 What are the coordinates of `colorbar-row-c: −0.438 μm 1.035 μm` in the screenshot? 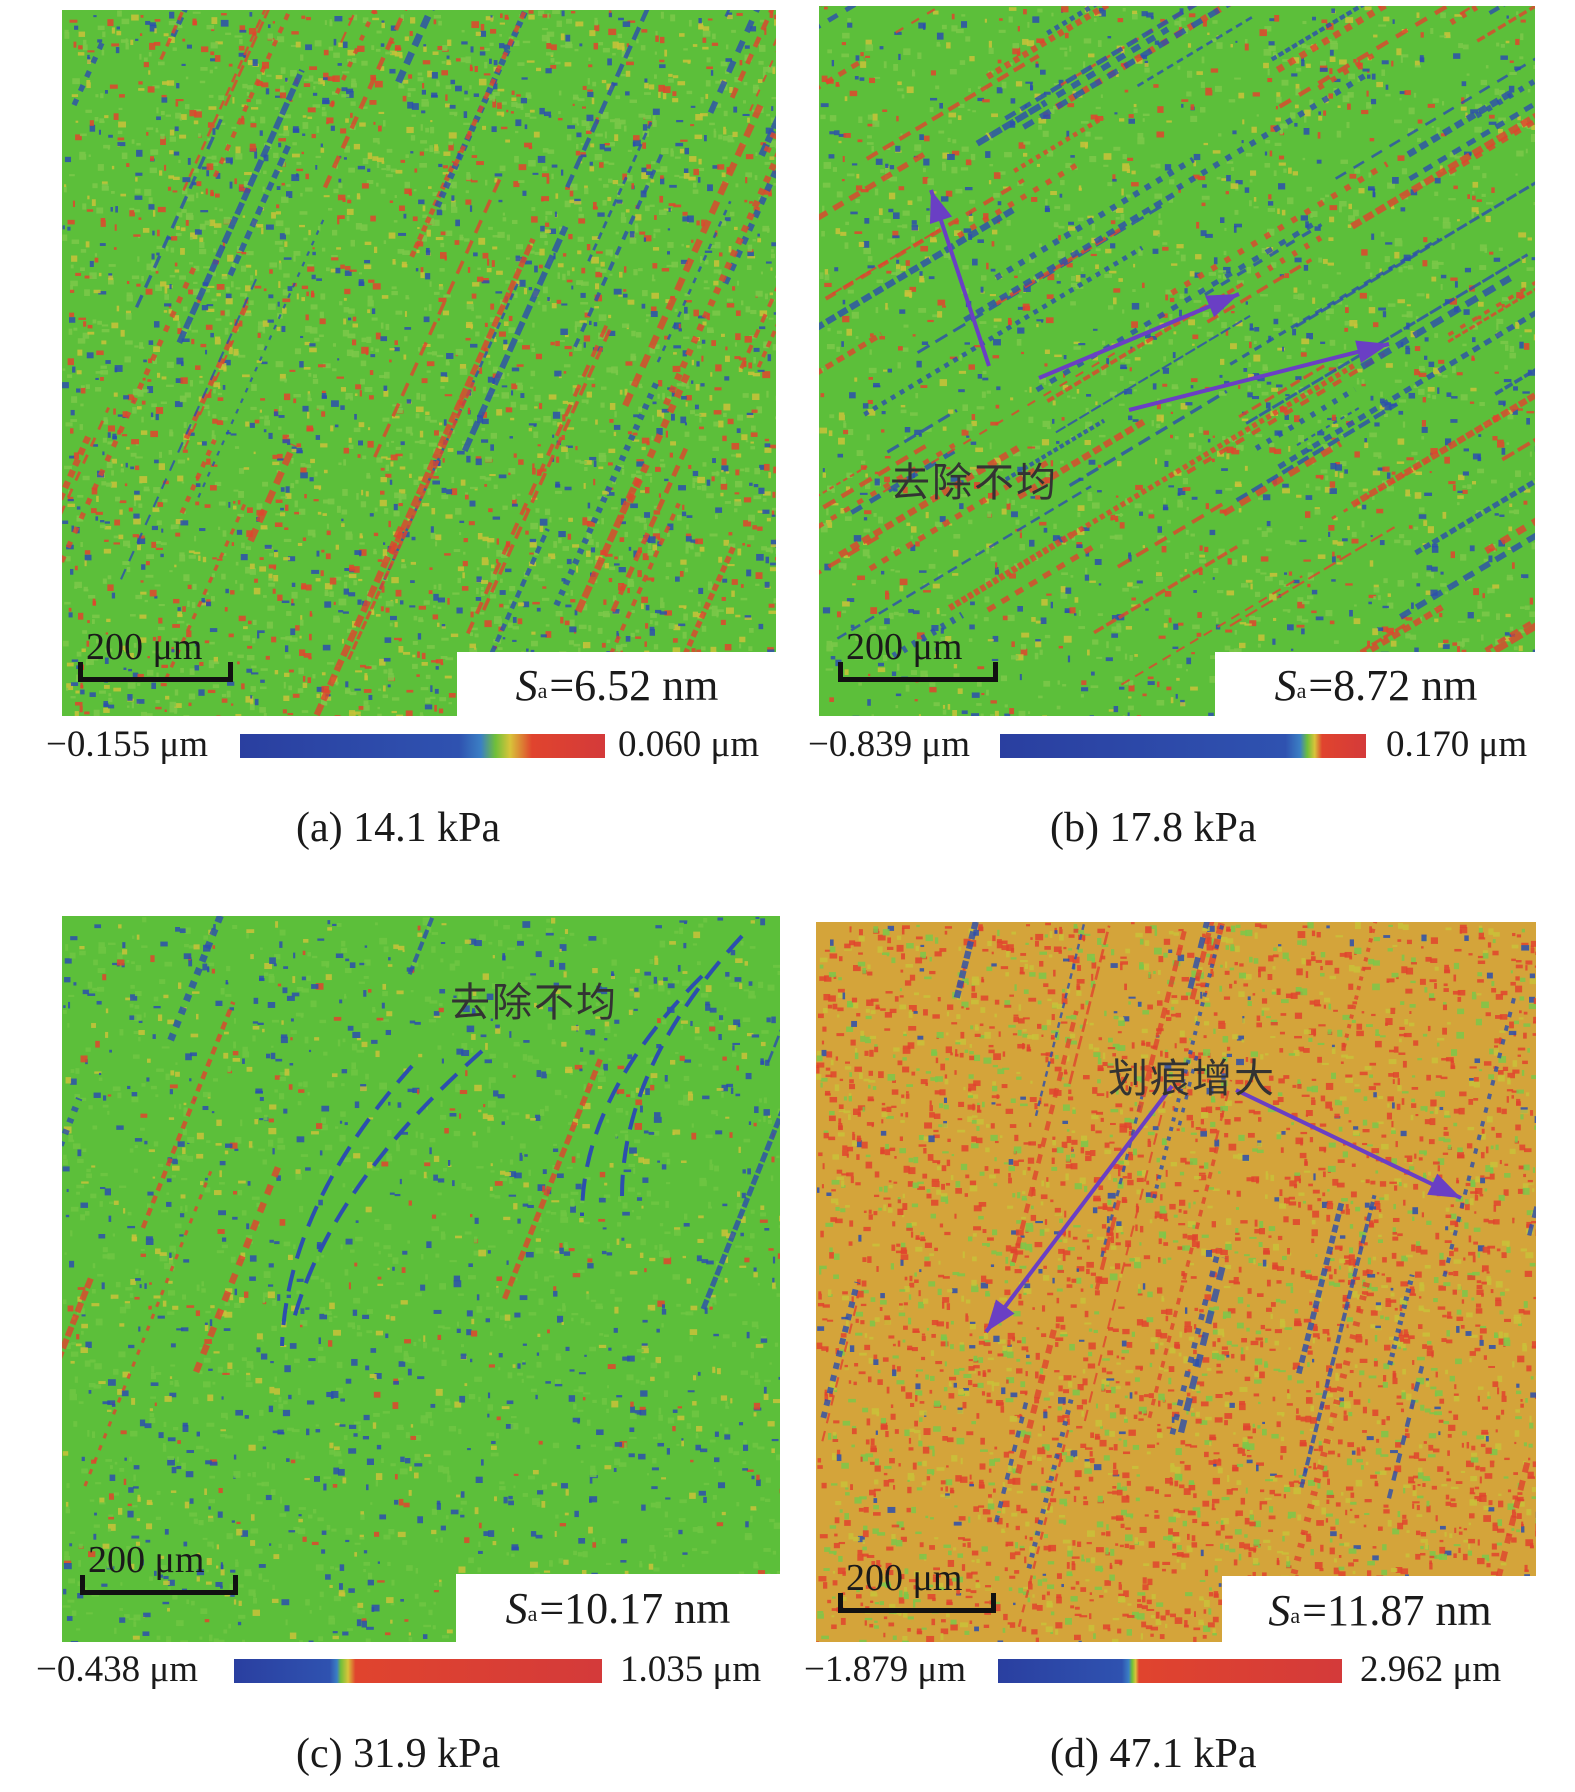 It's located at (410, 1670).